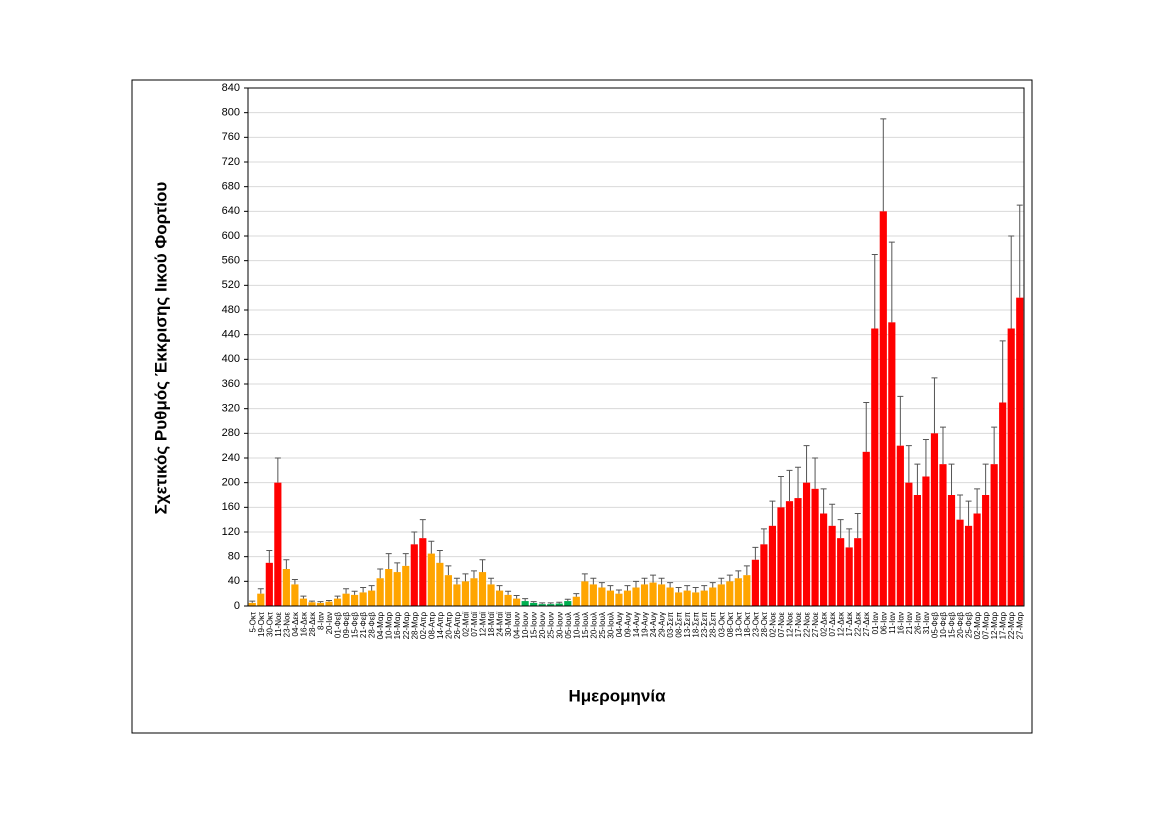  I want to click on x-tick-label: 21-Φεβ, so click(363, 625).